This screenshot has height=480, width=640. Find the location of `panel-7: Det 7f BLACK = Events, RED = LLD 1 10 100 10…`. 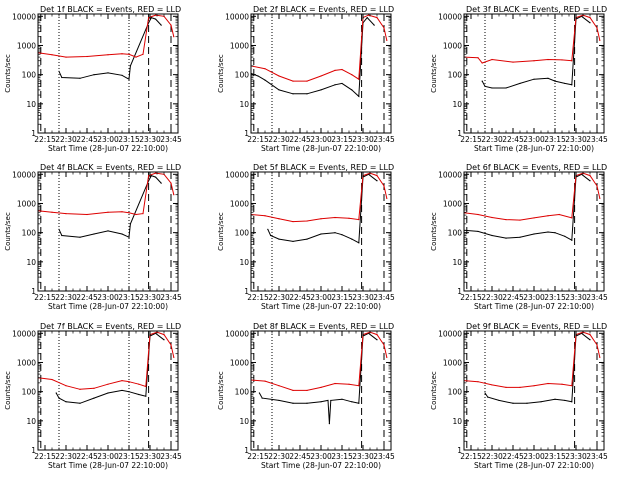

panel-7: Det 7f BLACK = Events, RED = LLD 1 10 100 10… is located at coordinates (93, 396).